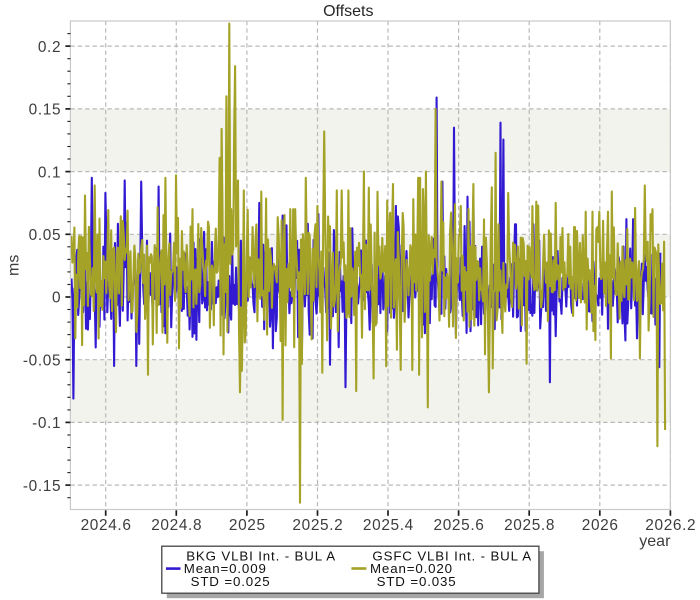 Image resolution: width=700 pixels, height=600 pixels. What do you see at coordinates (459, 525) in the screenshot?
I see `svg-text: 2025.6` at bounding box center [459, 525].